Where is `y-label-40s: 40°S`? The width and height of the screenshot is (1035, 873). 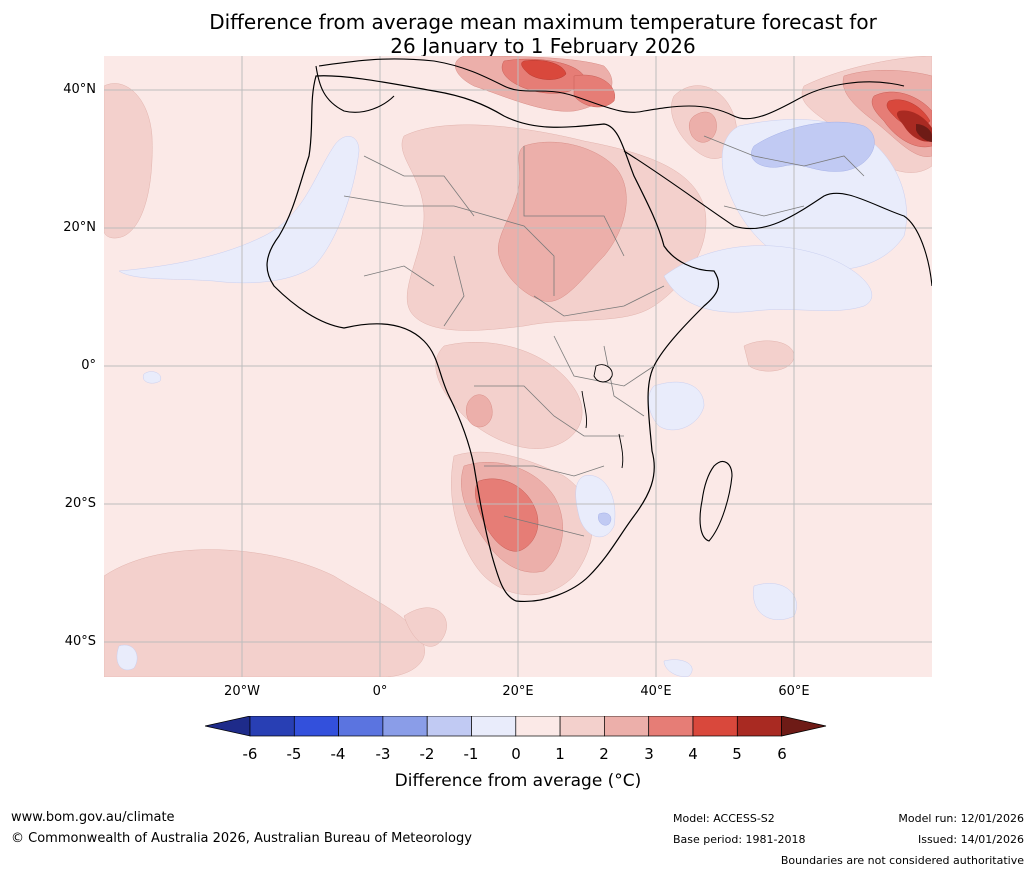 y-label-40s: 40°S is located at coordinates (80, 641).